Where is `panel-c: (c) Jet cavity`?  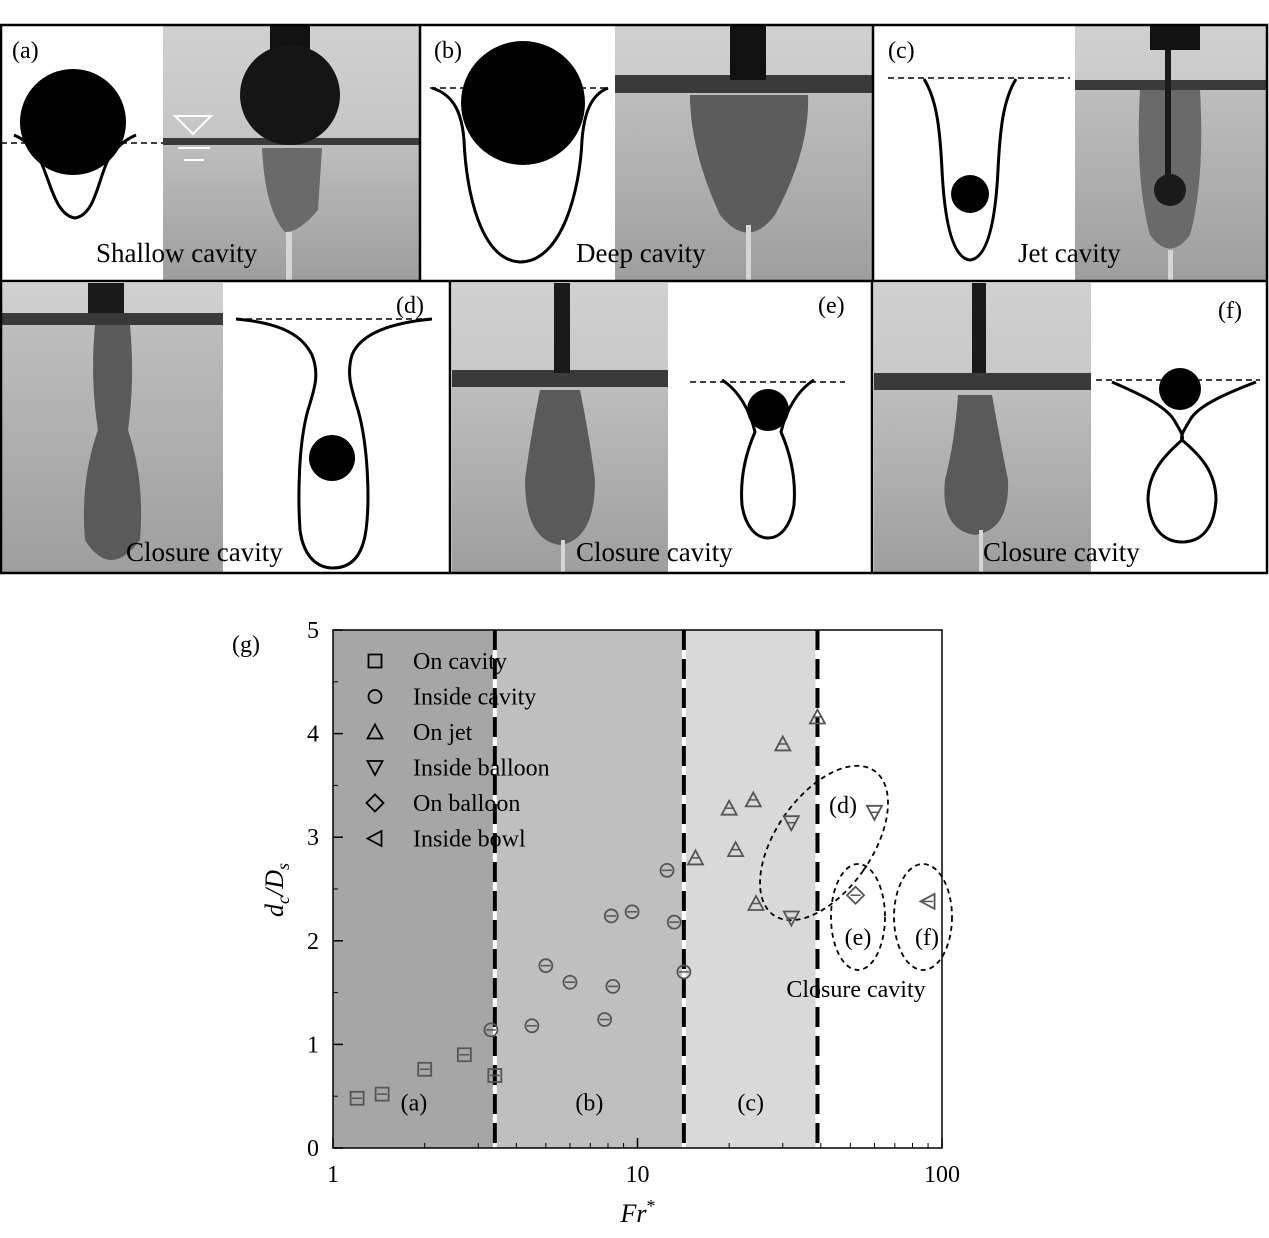 panel-c: (c) Jet cavity is located at coordinates (1078, 153).